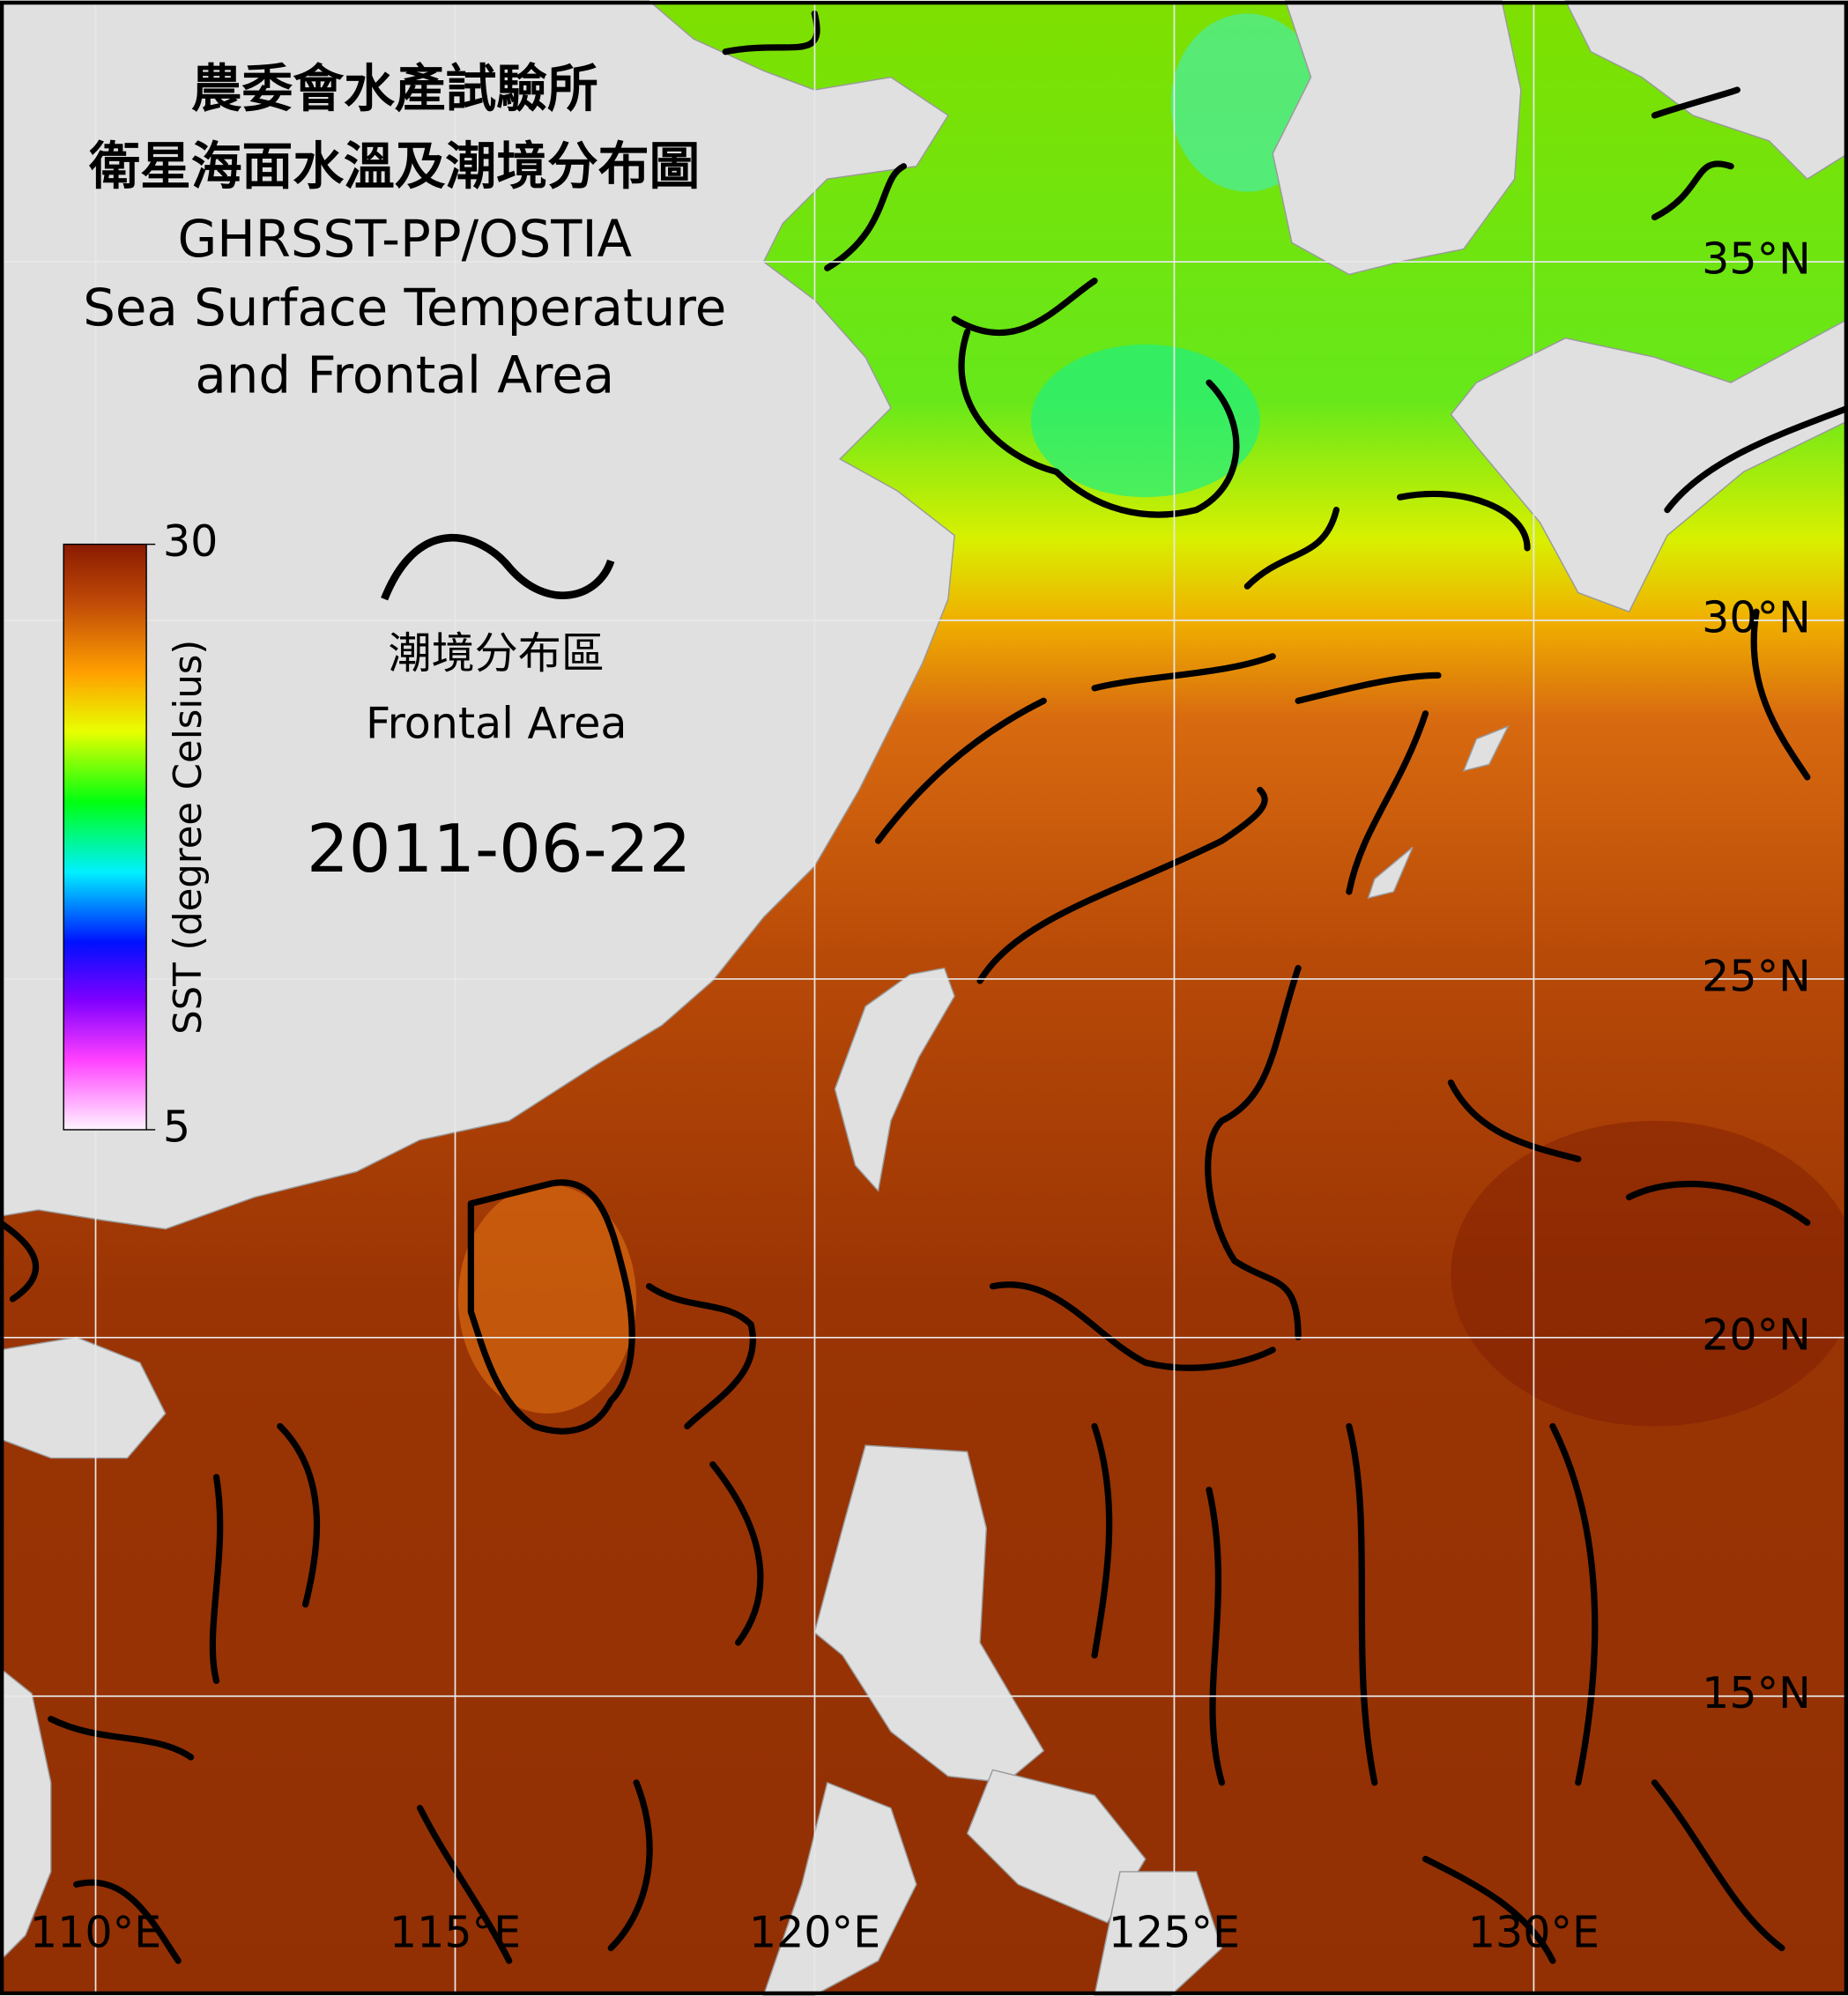 The width and height of the screenshot is (1848, 1996). What do you see at coordinates (814, 1932) in the screenshot?
I see `x-tick-label: 120°E` at bounding box center [814, 1932].